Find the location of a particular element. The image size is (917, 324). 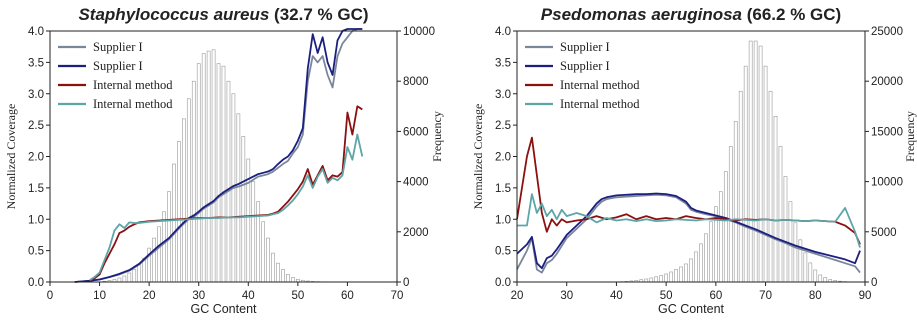

chart-title-gc: (66.2 % GC) is located at coordinates (791, 14).